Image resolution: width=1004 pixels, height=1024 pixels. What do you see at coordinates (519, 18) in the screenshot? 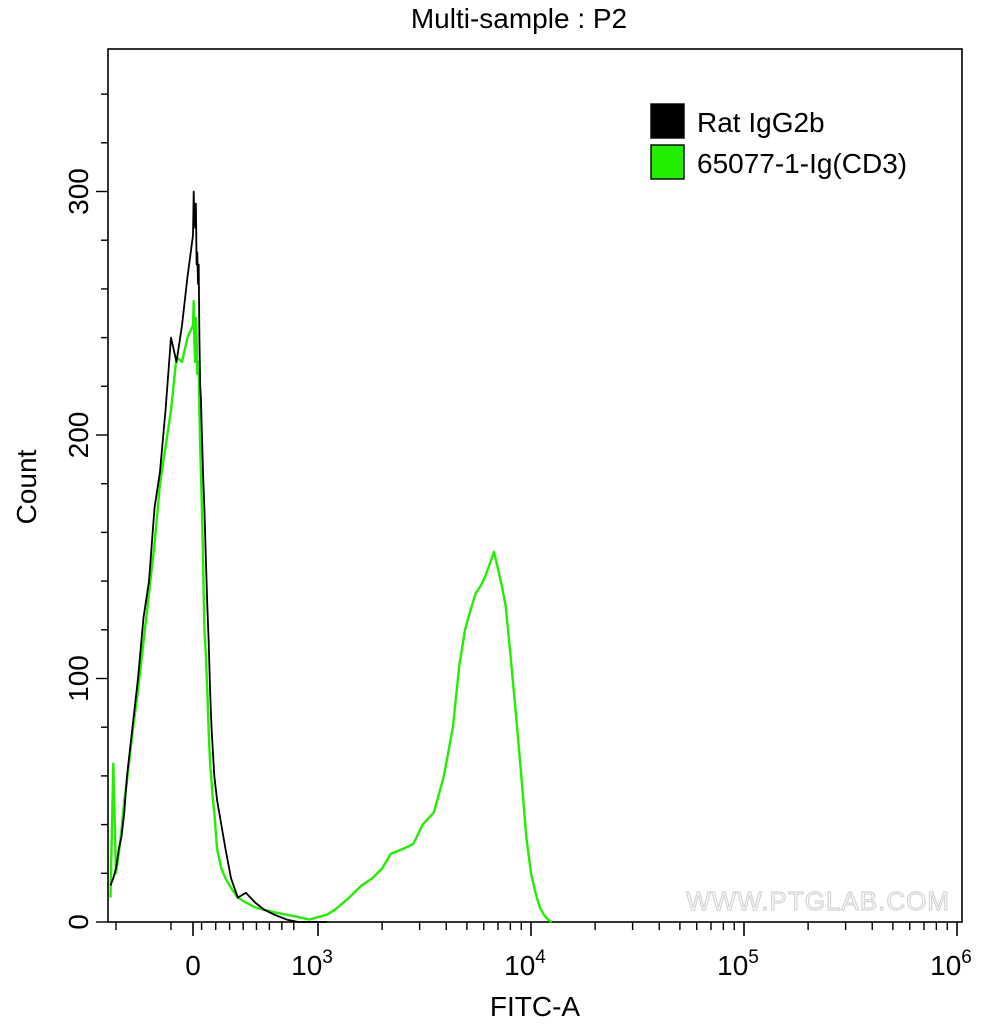
I see `chart-title: Multi-sample : P2` at bounding box center [519, 18].